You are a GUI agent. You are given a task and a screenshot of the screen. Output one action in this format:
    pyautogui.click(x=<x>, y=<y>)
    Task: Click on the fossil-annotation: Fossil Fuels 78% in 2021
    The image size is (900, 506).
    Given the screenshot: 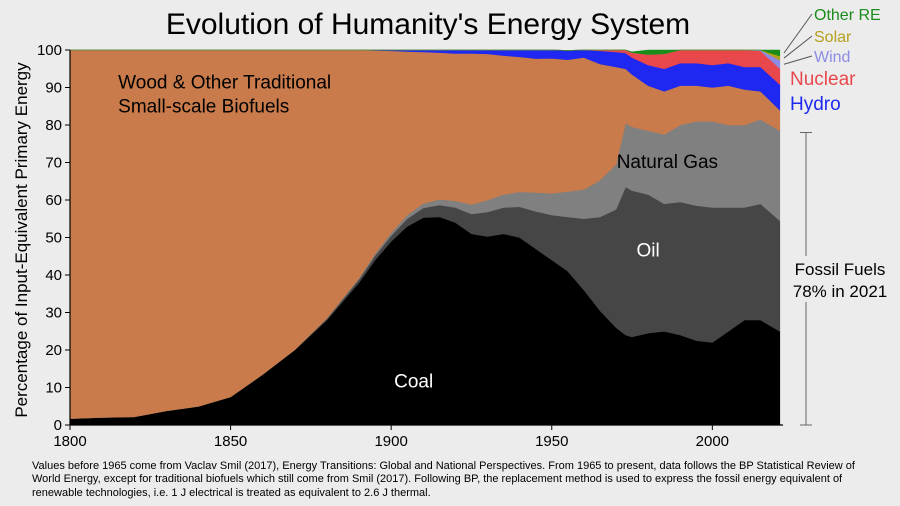 What is the action you would take?
    pyautogui.click(x=842, y=279)
    